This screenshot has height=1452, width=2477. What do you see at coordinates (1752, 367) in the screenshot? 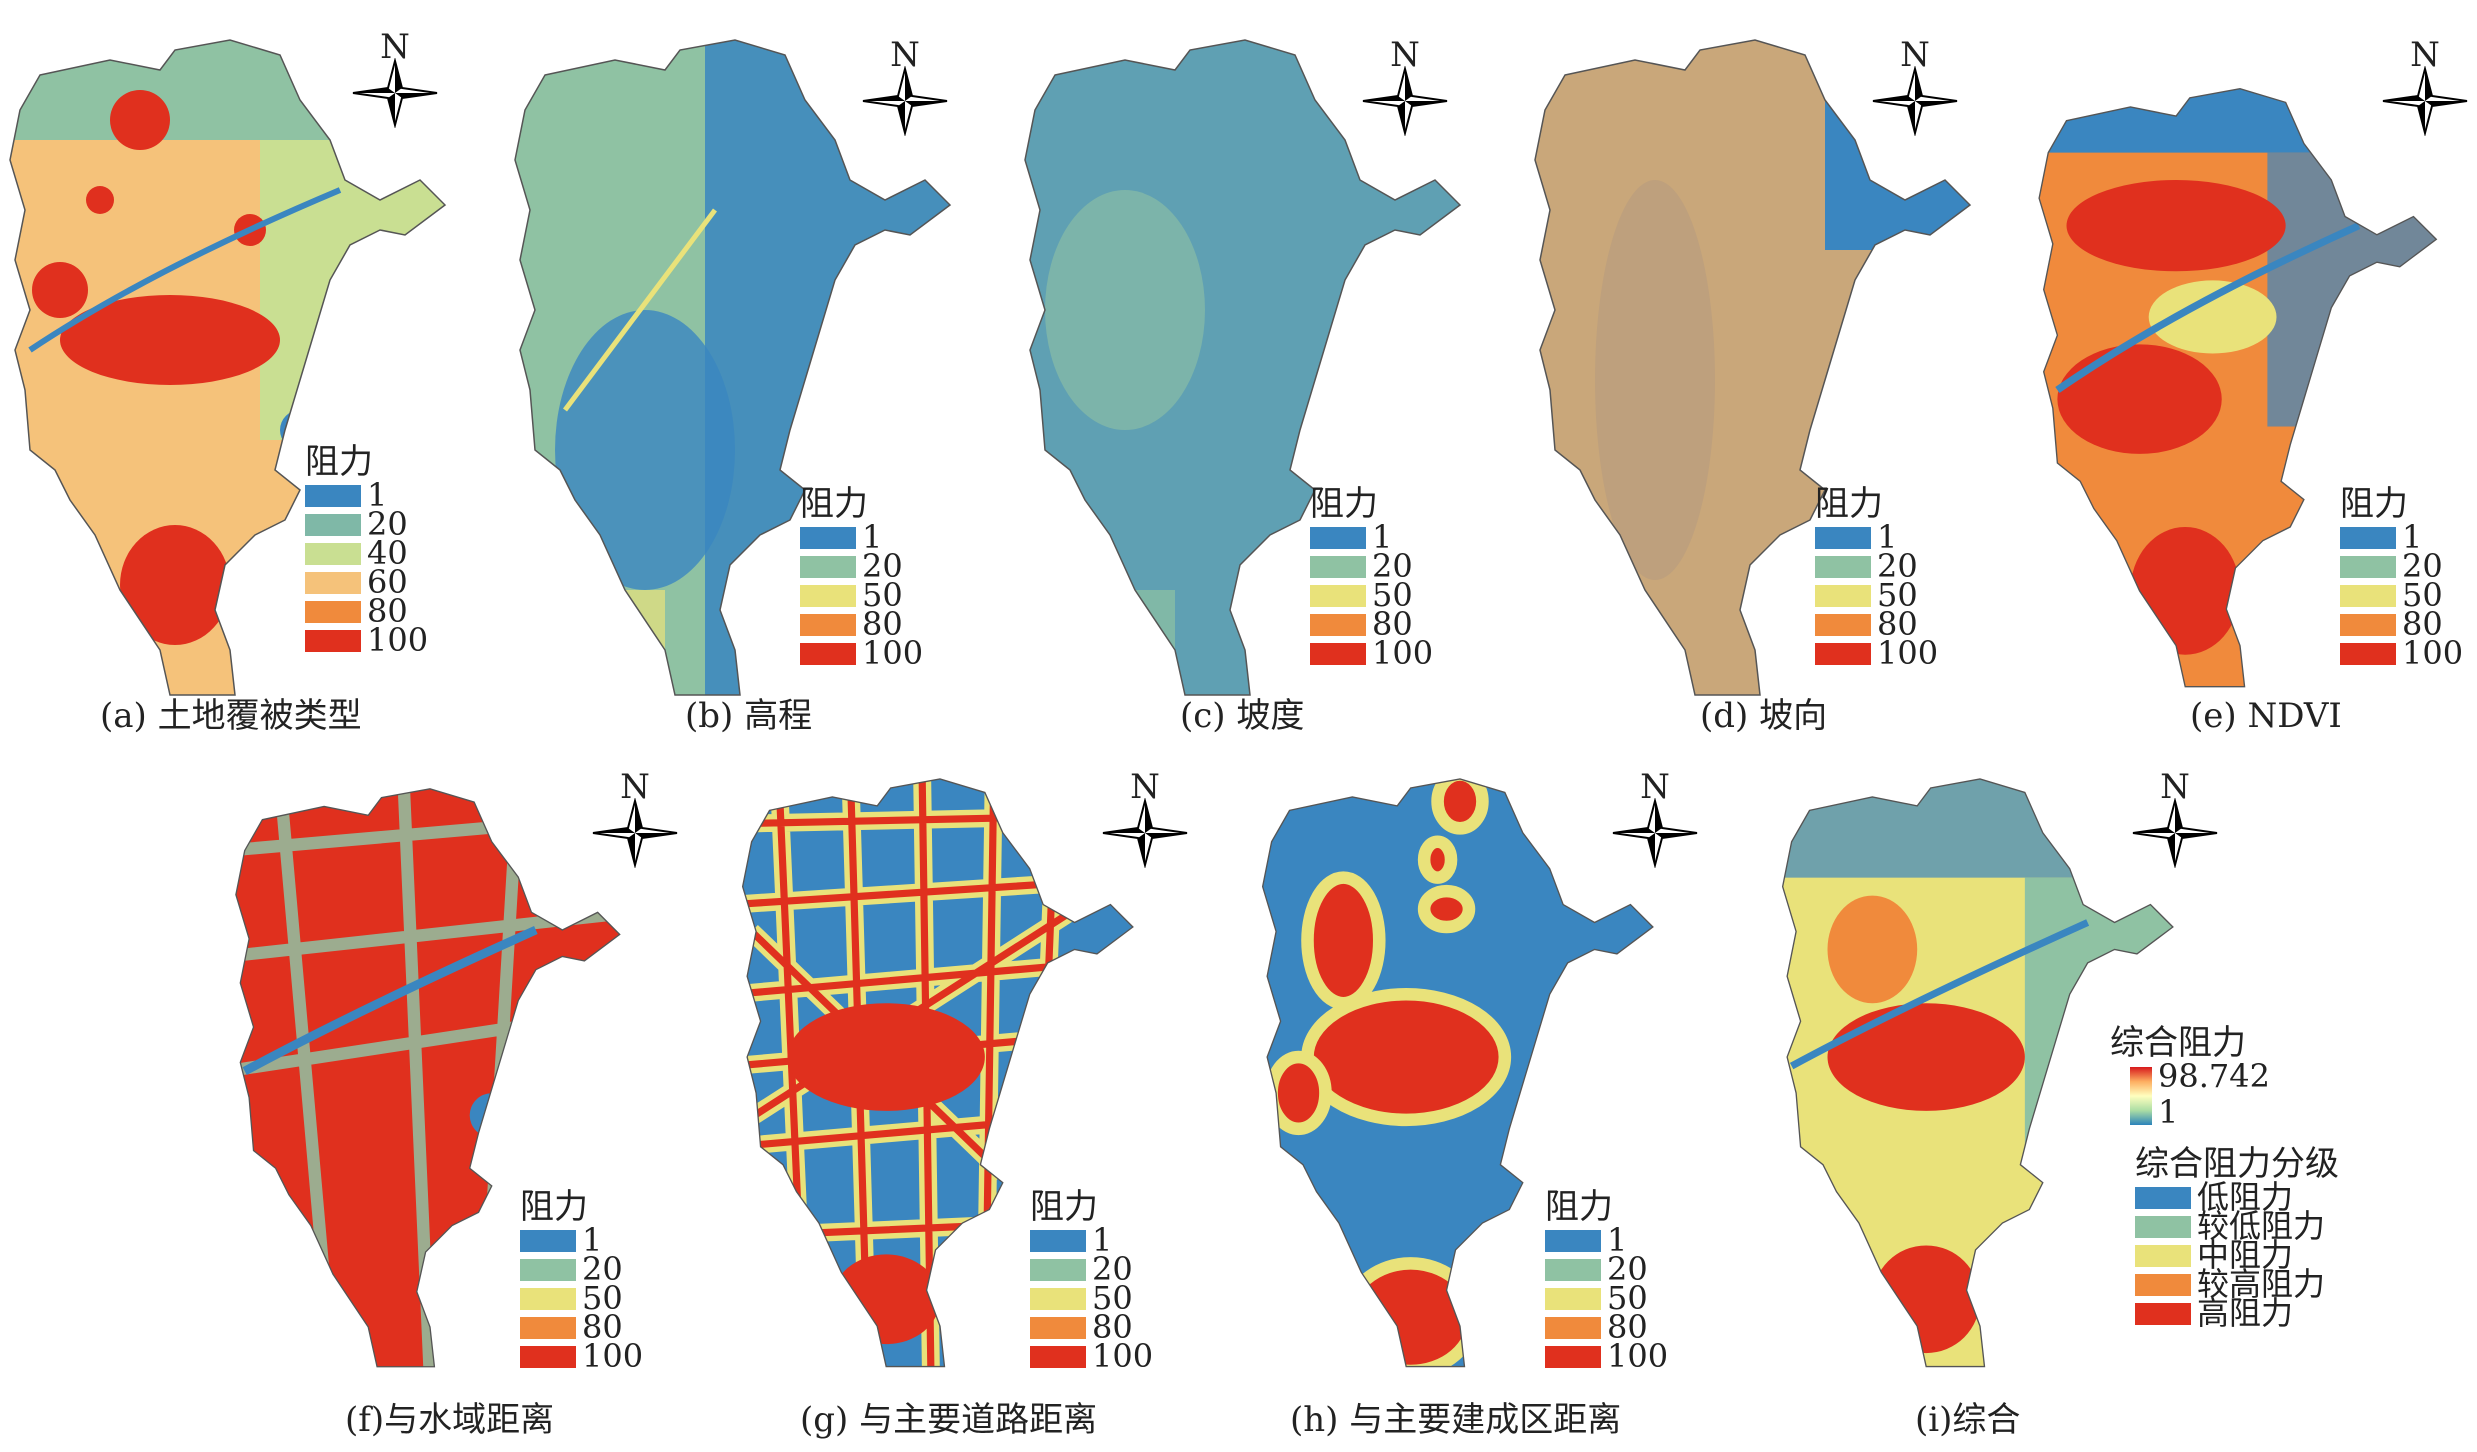
I see `map-d` at bounding box center [1752, 367].